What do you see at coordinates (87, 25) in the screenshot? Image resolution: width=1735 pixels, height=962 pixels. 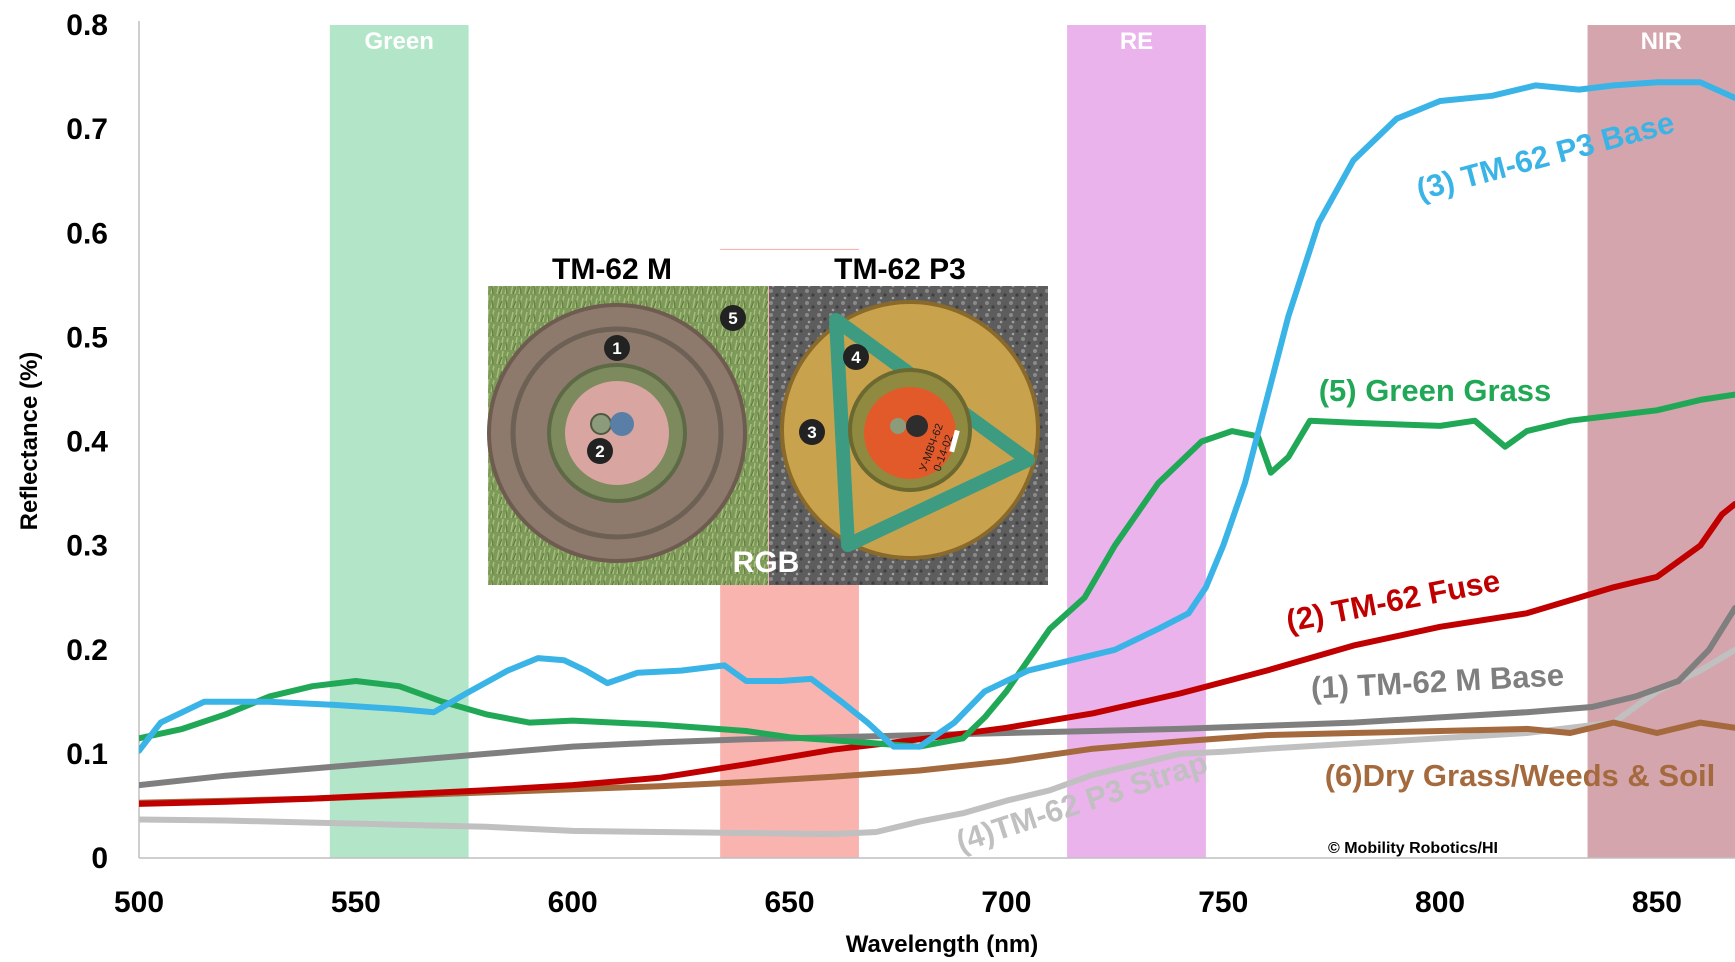 I see `y-tick-label: 0.8` at bounding box center [87, 25].